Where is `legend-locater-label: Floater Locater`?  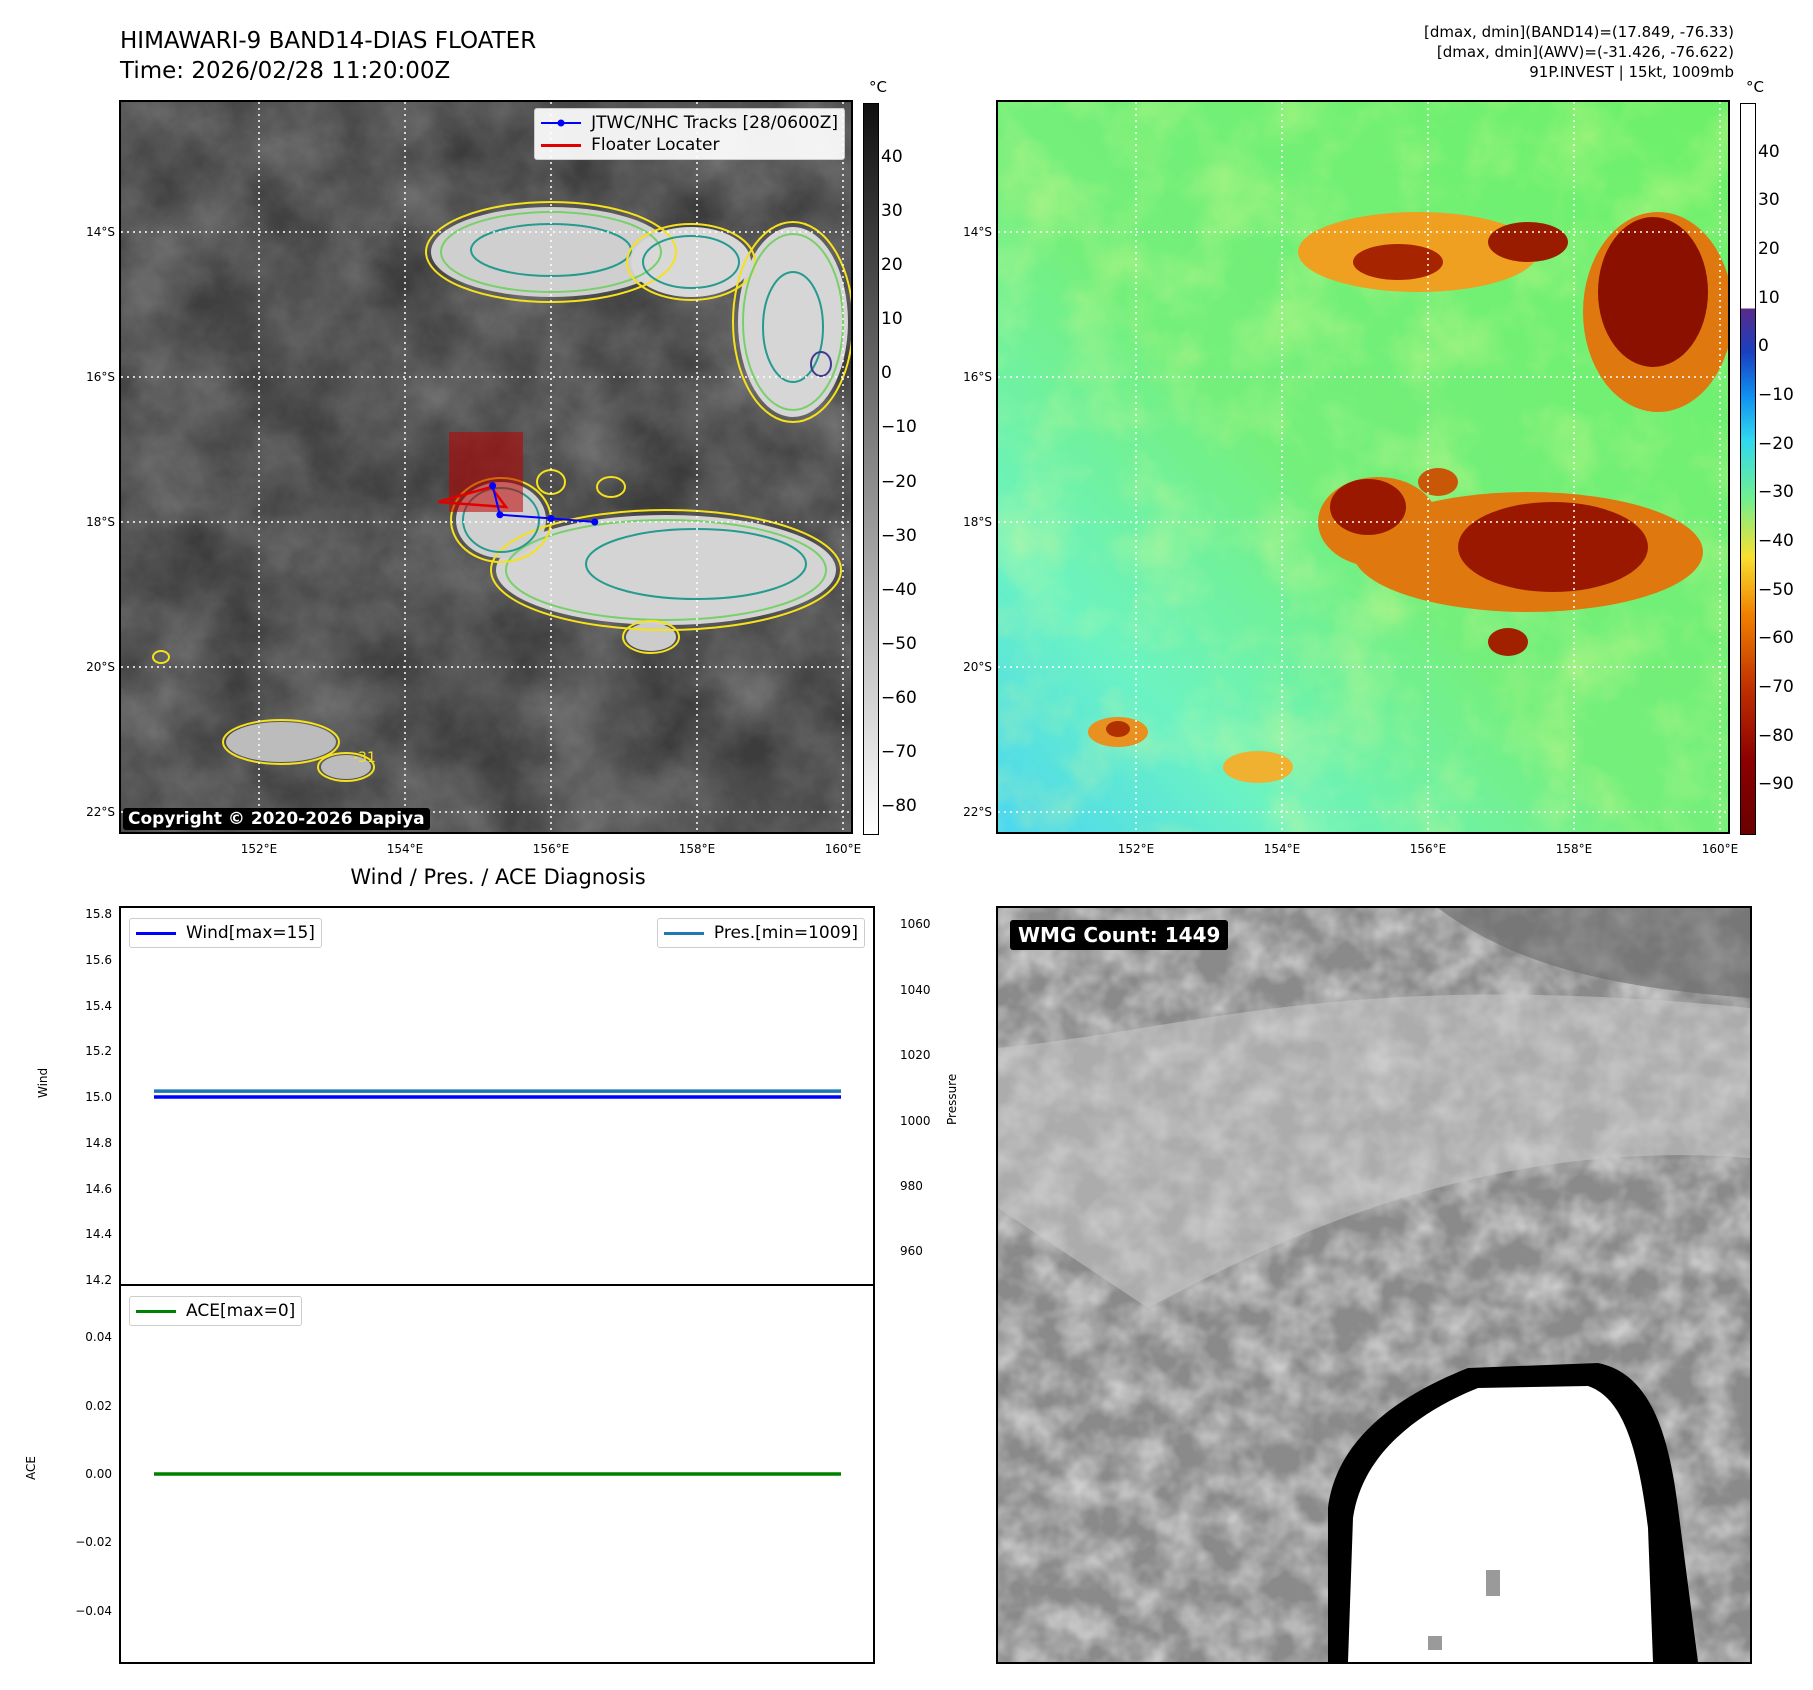
legend-locater-label: Floater Locater is located at coordinates (655, 145).